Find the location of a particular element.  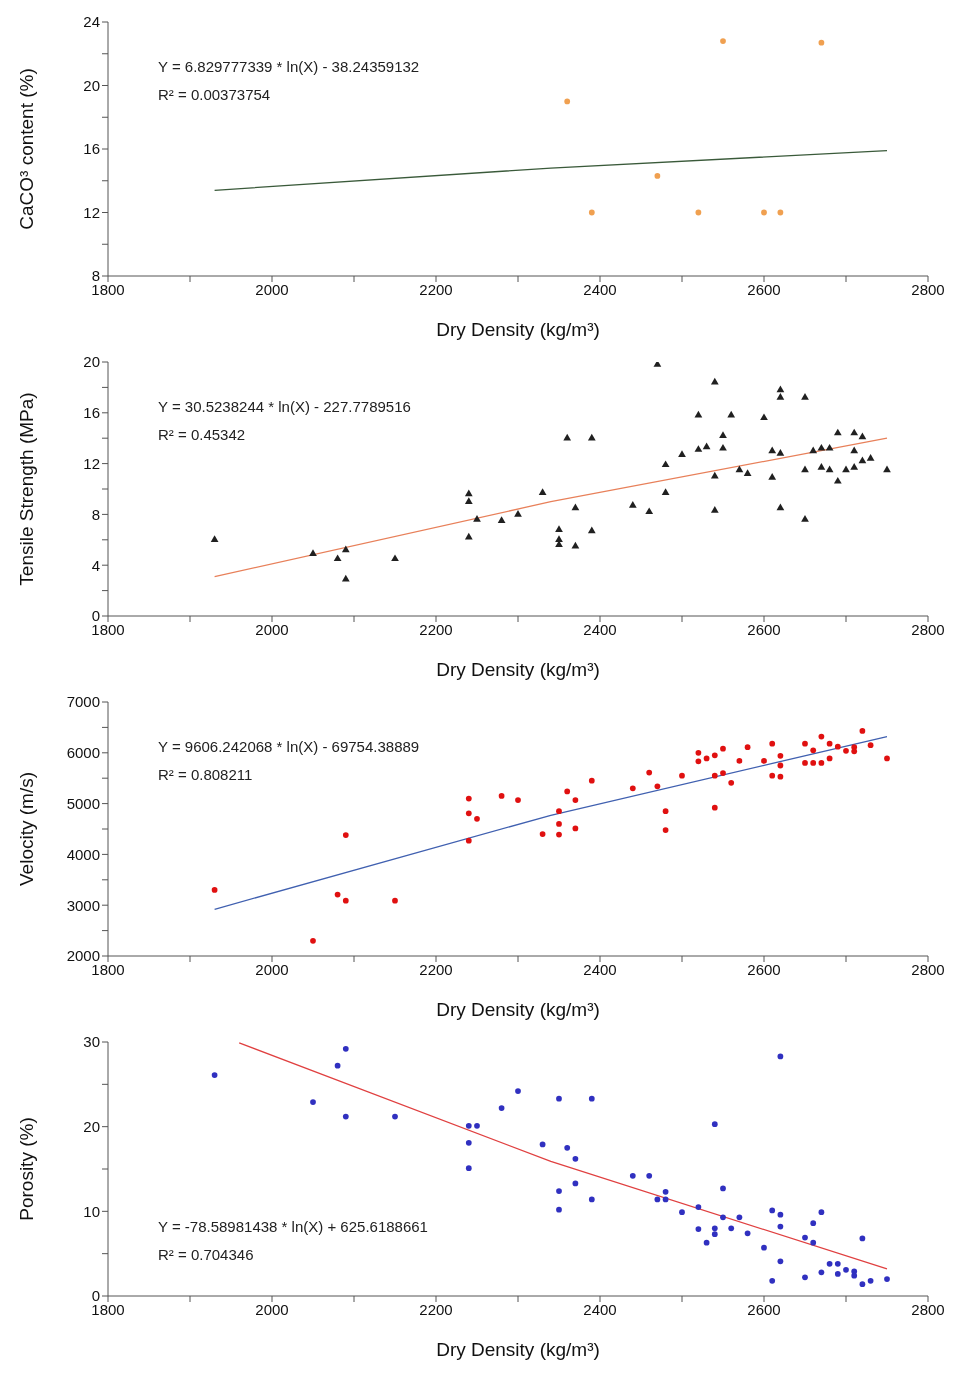

annotation: Y = 9606.242068 * ln(X) - 69754.38889 is located at coordinates (289, 747).